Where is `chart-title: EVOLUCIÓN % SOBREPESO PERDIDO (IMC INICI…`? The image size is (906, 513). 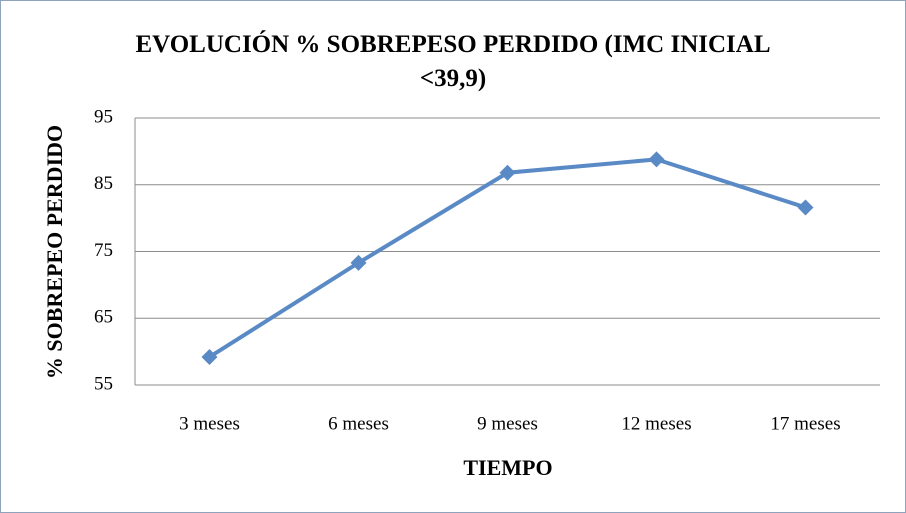
chart-title: EVOLUCIÓN % SOBREPESO PERDIDO (IMC INICI… is located at coordinates (453, 61).